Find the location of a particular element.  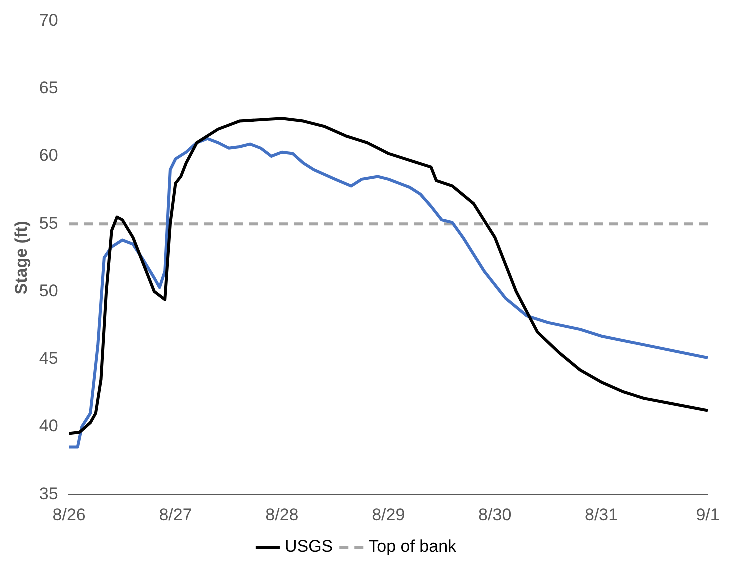

x-tick-label: 8/28 is located at coordinates (282, 514).